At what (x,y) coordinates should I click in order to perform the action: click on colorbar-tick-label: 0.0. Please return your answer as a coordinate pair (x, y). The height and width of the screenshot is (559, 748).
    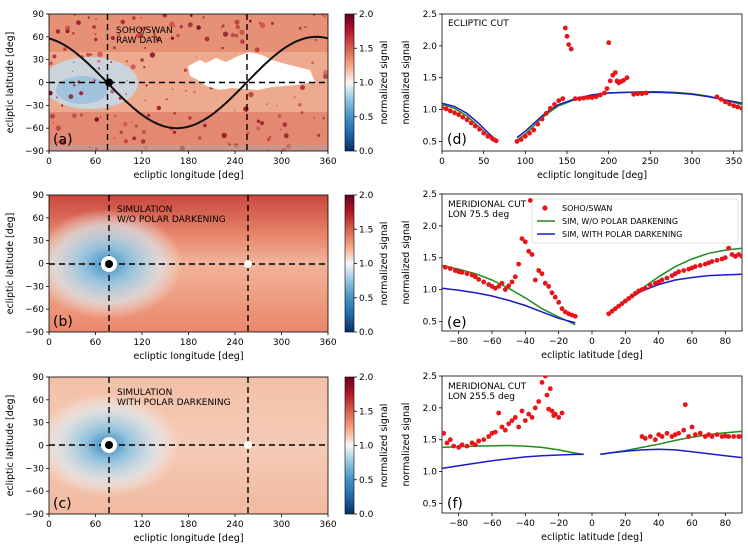
    Looking at the image, I should click on (366, 333).